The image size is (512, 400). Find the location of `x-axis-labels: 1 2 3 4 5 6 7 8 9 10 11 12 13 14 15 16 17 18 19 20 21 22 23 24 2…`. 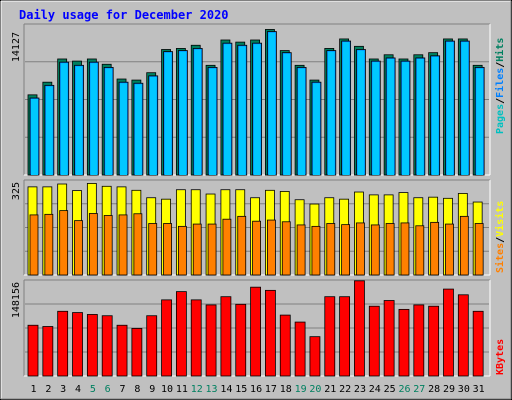

x-axis-labels: 1 2 3 4 5 6 7 8 9 10 11 12 13 14 15 16 17 18 19 20 21 22 23 24 2… is located at coordinates (257, 389).